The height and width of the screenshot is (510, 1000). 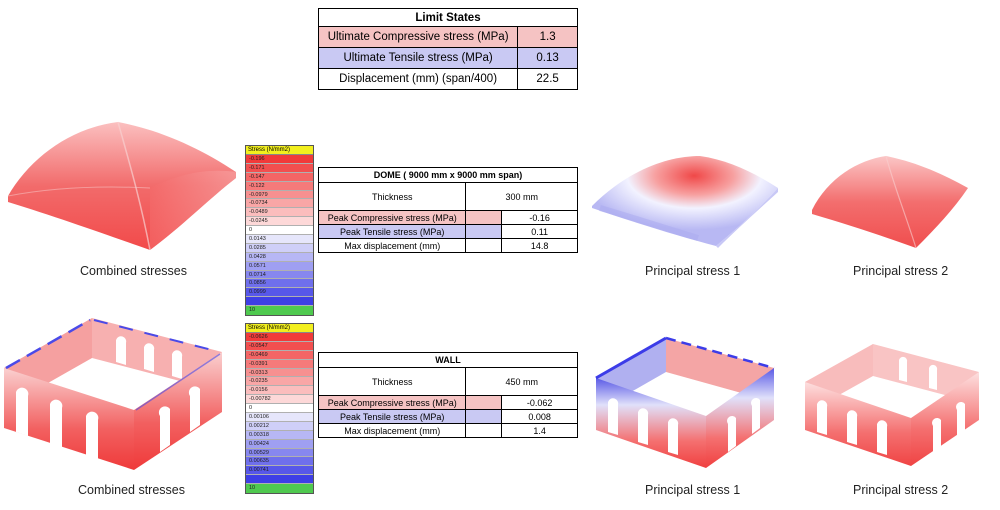 I want to click on wall-peak-tensile-label: Peak Tensile stress (MPa), so click(x=392, y=416).